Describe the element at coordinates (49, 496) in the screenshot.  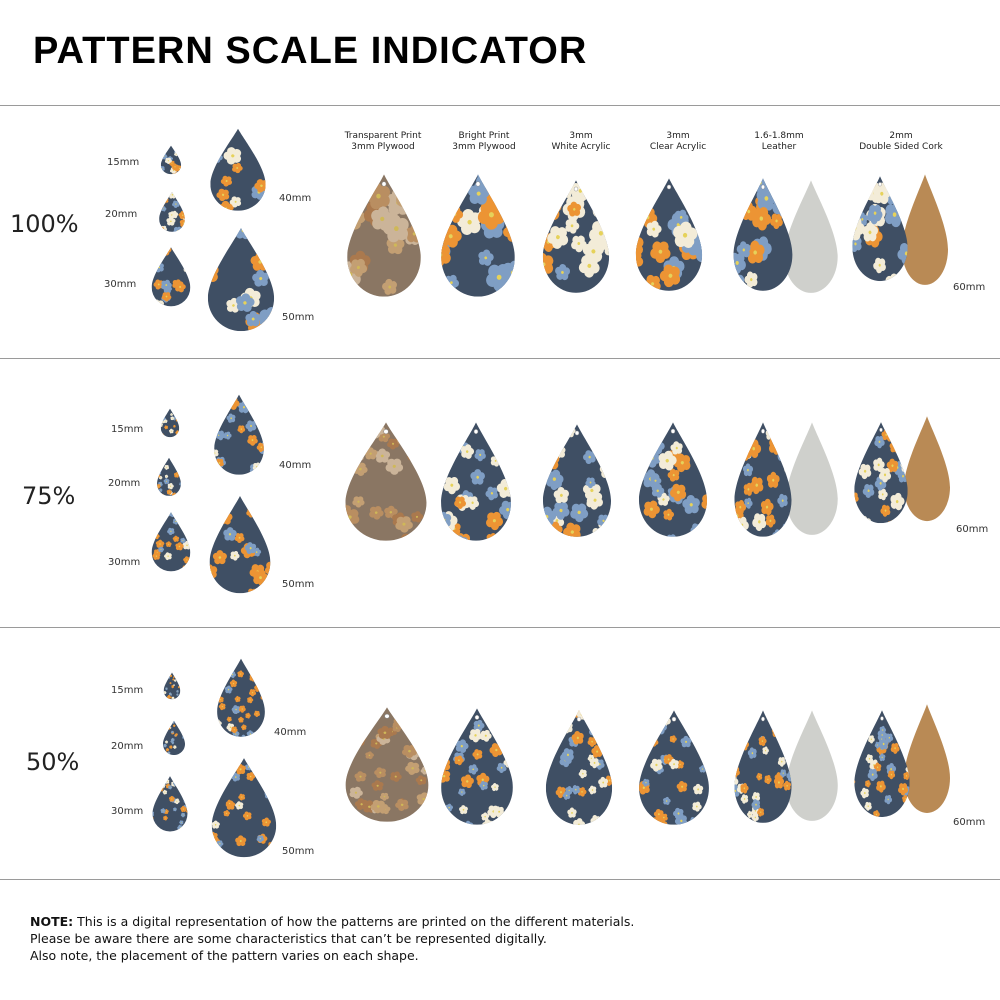
I see `scale-label-75: 75%` at that location.